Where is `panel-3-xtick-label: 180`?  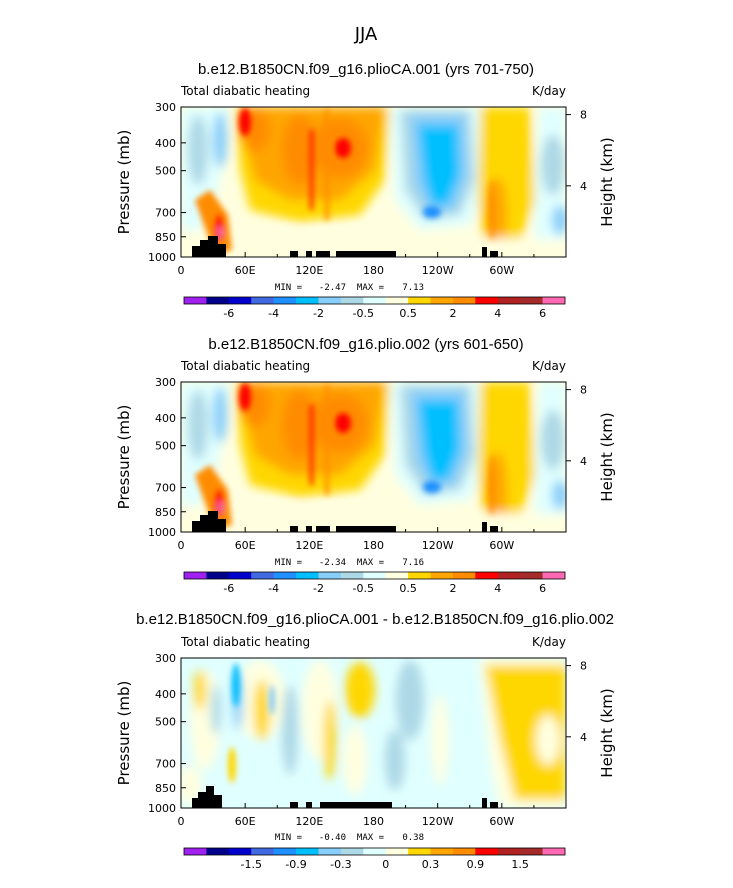
panel-3-xtick-label: 180 is located at coordinates (373, 821).